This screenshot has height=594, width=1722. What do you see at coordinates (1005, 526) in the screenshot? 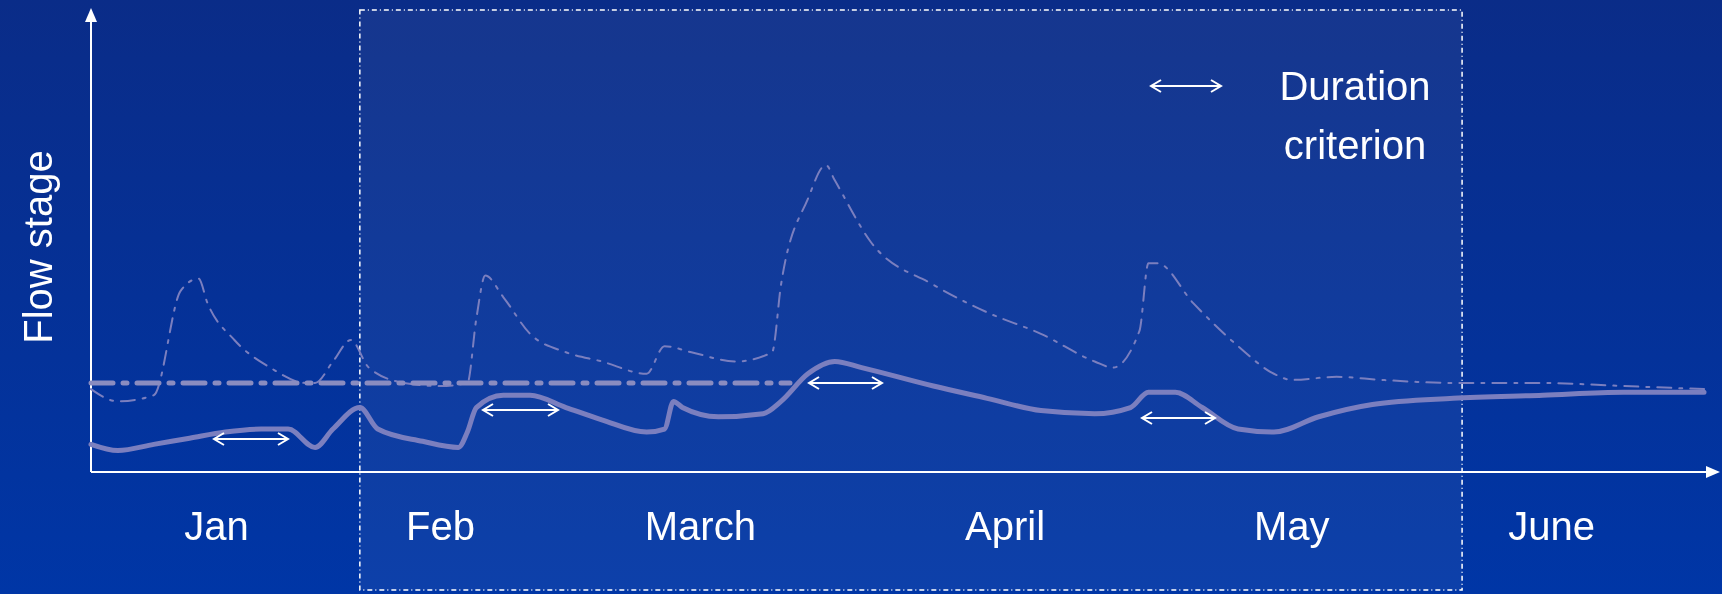
I see `x-tick-label: April` at bounding box center [1005, 526].